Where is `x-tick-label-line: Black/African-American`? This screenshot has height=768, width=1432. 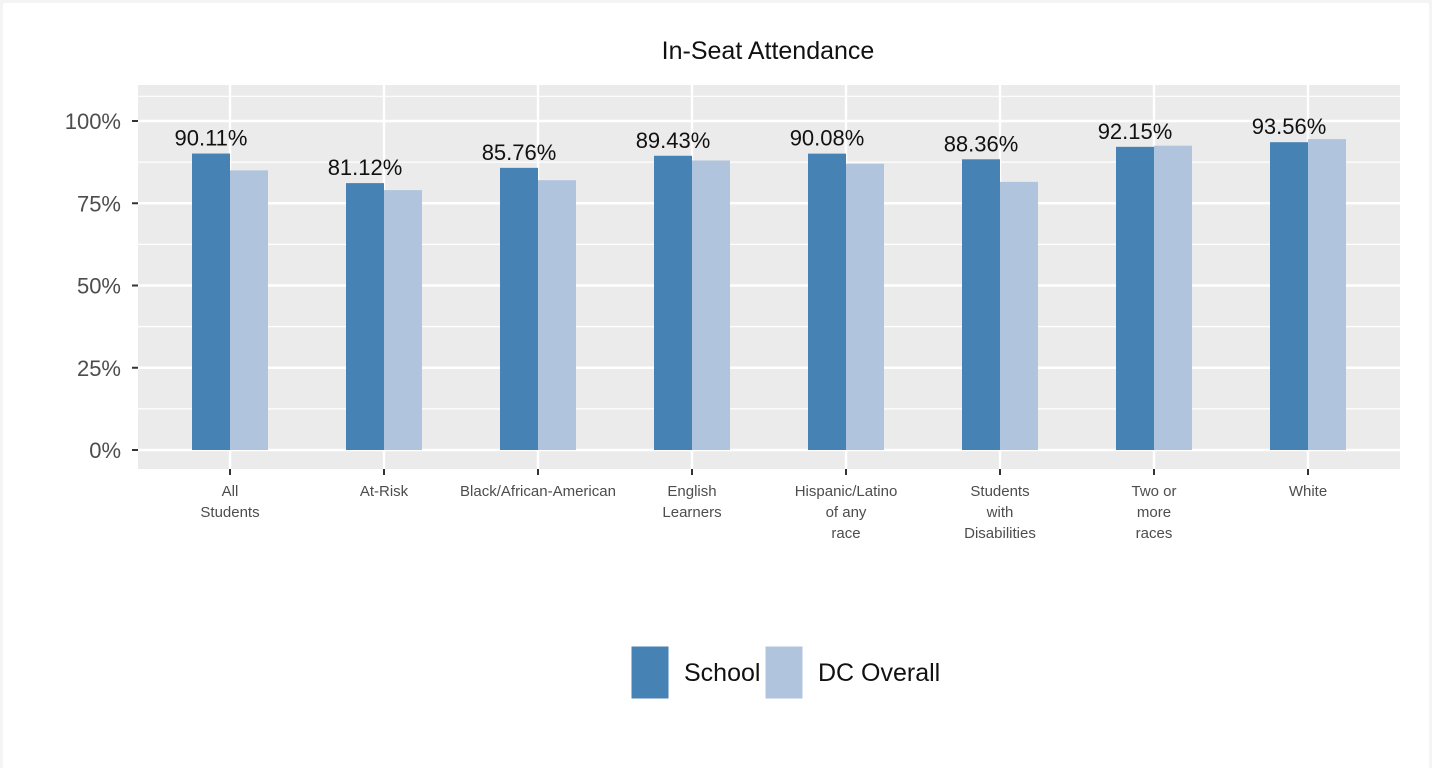 x-tick-label-line: Black/African-American is located at coordinates (538, 491).